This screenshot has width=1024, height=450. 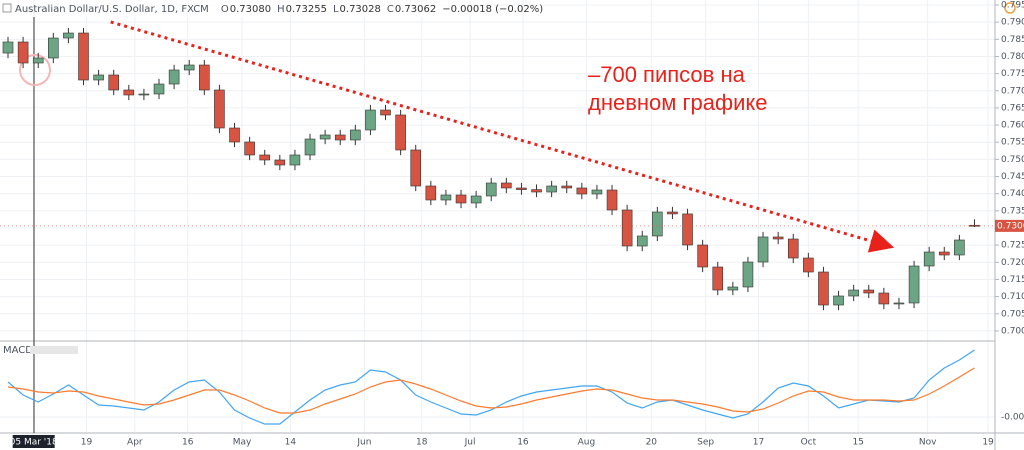 What do you see at coordinates (1012, 211) in the screenshot?
I see `y-tick-label: 0.73500` at bounding box center [1012, 211].